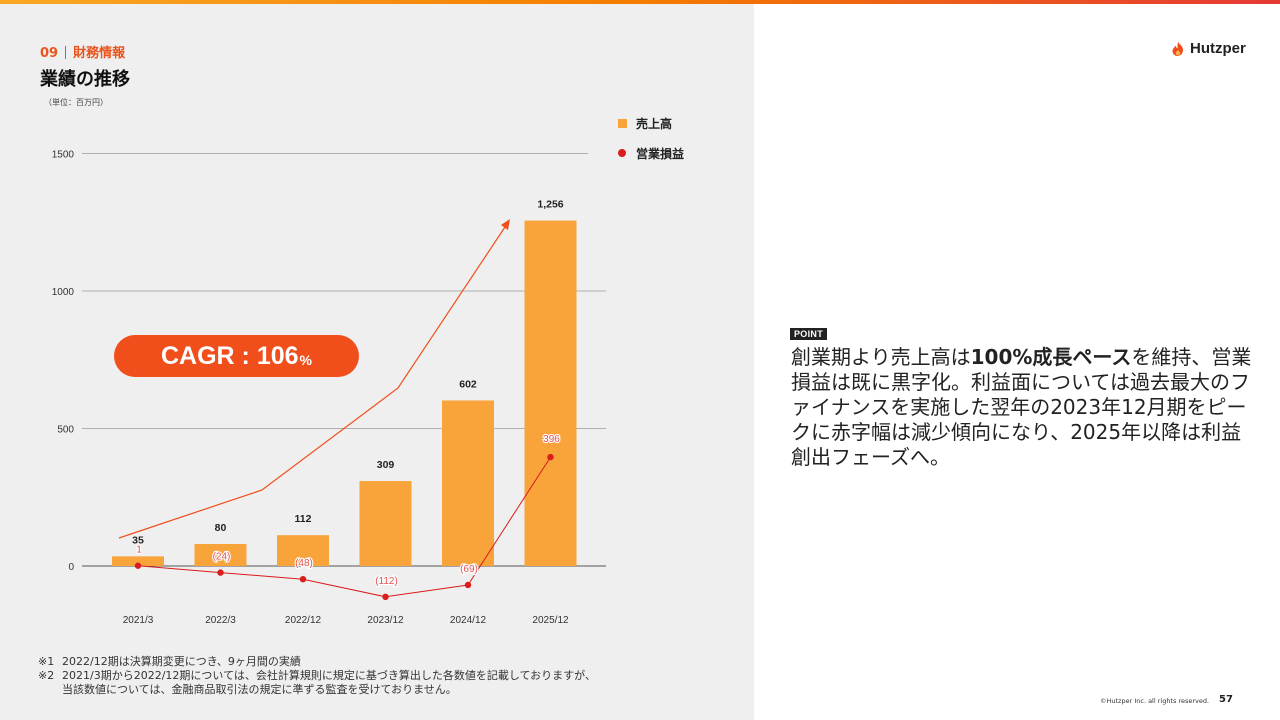 The height and width of the screenshot is (720, 1280). Describe the element at coordinates (313, 381) in the screenshot. I see `cagr-trend-arrow` at that location.